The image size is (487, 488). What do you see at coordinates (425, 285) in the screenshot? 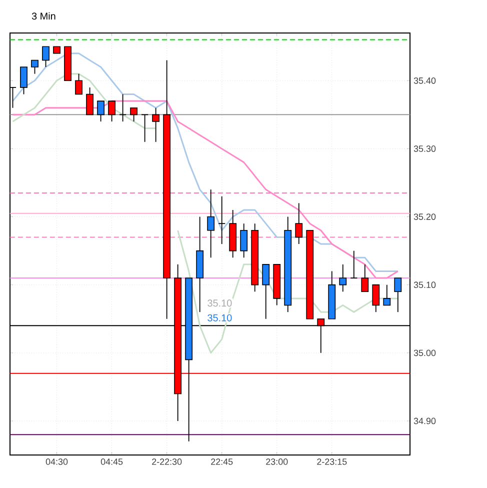
I see `y-tick-label: 35.10` at bounding box center [425, 285].